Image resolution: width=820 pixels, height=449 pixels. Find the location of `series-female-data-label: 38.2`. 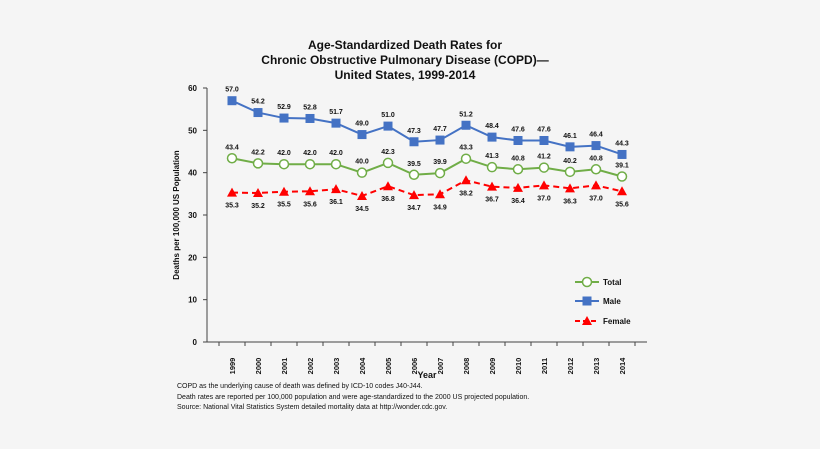

series-female-data-label: 38.2 is located at coordinates (466, 193).